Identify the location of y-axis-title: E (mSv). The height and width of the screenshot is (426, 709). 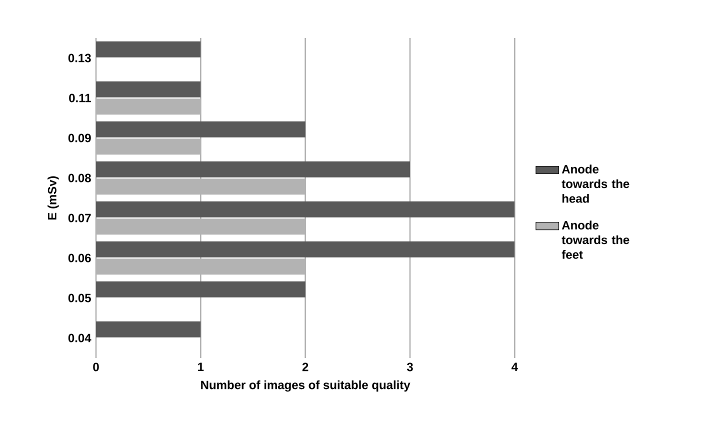
(53, 198).